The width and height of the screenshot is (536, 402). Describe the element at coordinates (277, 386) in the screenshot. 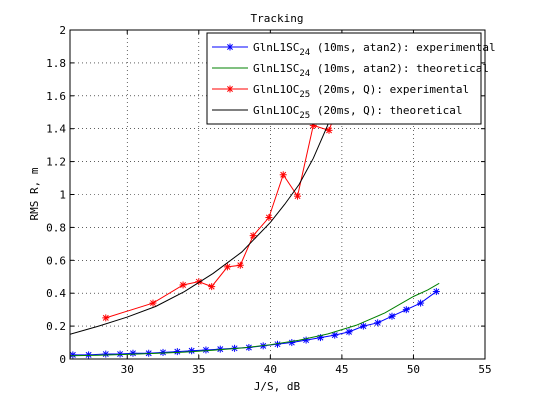

I see `x-axis-label: J/S, dB` at that location.